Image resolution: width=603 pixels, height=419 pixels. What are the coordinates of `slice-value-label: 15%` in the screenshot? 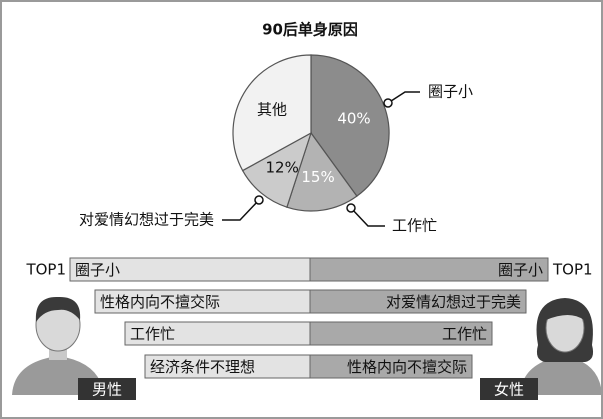 It's located at (317, 177).